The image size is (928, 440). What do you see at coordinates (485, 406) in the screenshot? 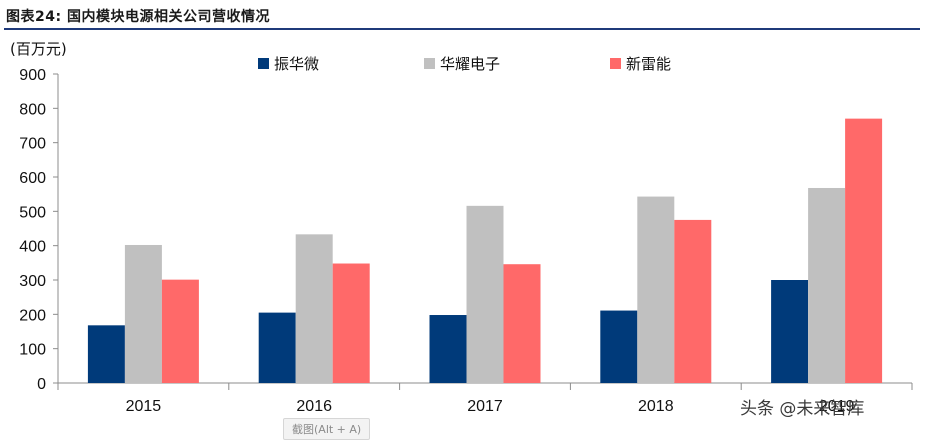
I see `x-tick-label: 2017` at bounding box center [485, 406].